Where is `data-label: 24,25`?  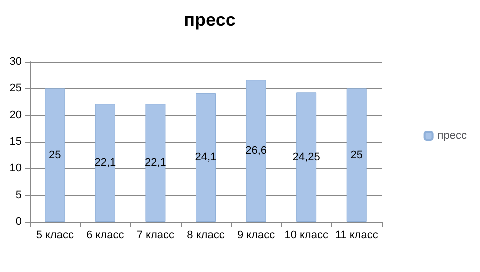
data-label: 24,25 is located at coordinates (306, 157).